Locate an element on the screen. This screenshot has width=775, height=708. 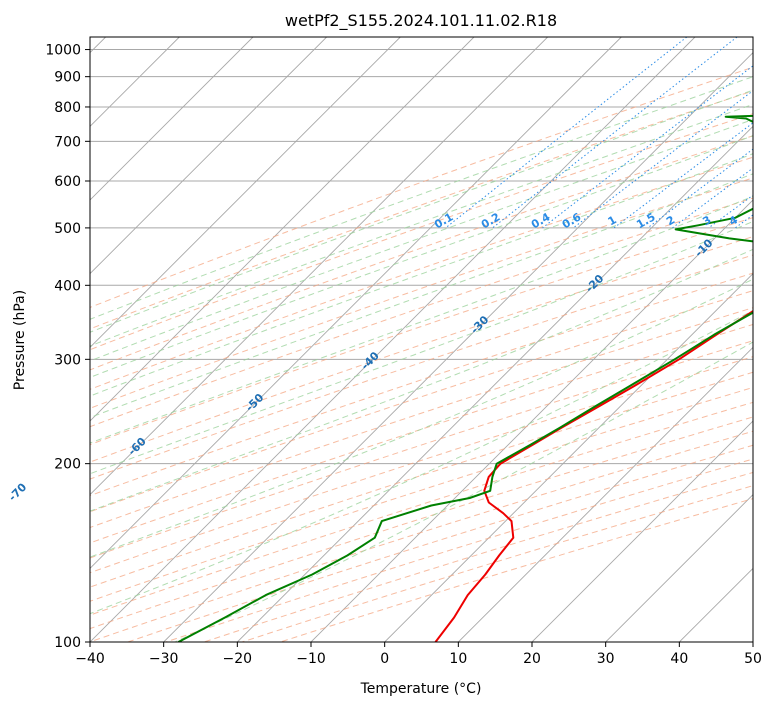
y-tick-label: 500 is located at coordinates (67, 229).